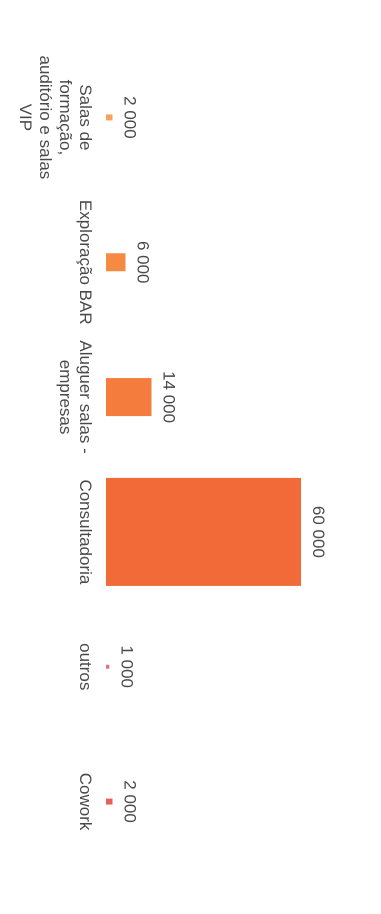 The width and height of the screenshot is (381, 914). I want to click on category-label-line: auditório e salas, so click(45, 118).